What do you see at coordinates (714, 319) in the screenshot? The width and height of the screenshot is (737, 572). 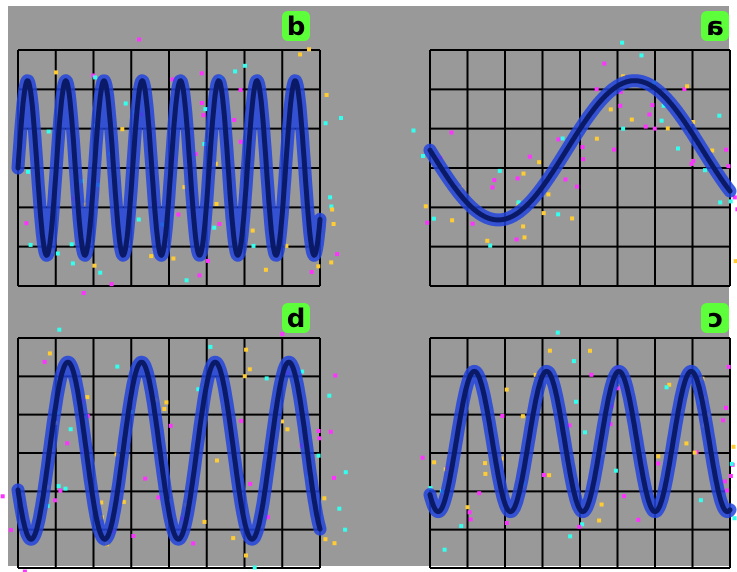 I see `panel-label-text: c` at bounding box center [714, 319].